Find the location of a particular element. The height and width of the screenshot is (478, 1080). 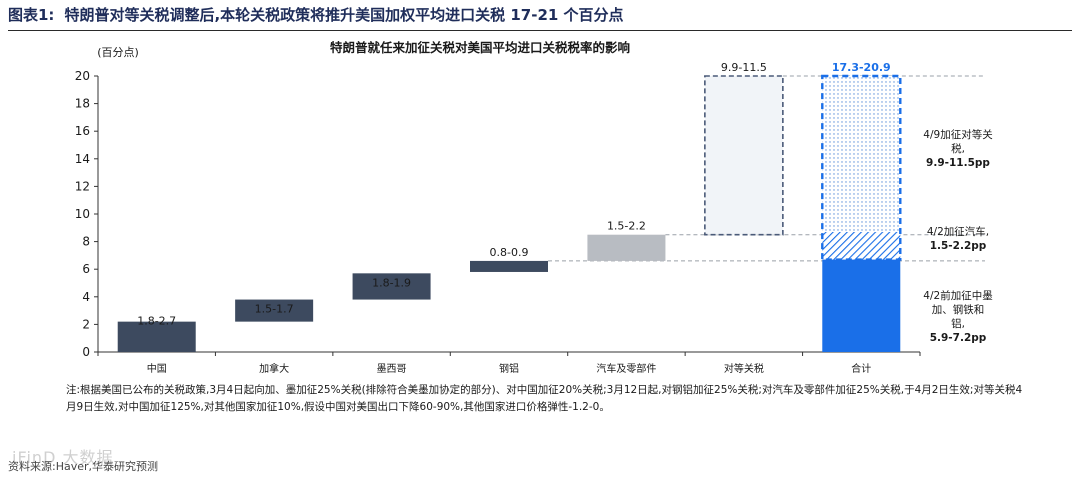

annotation-value: 1.5-2.2pp is located at coordinates (958, 246).